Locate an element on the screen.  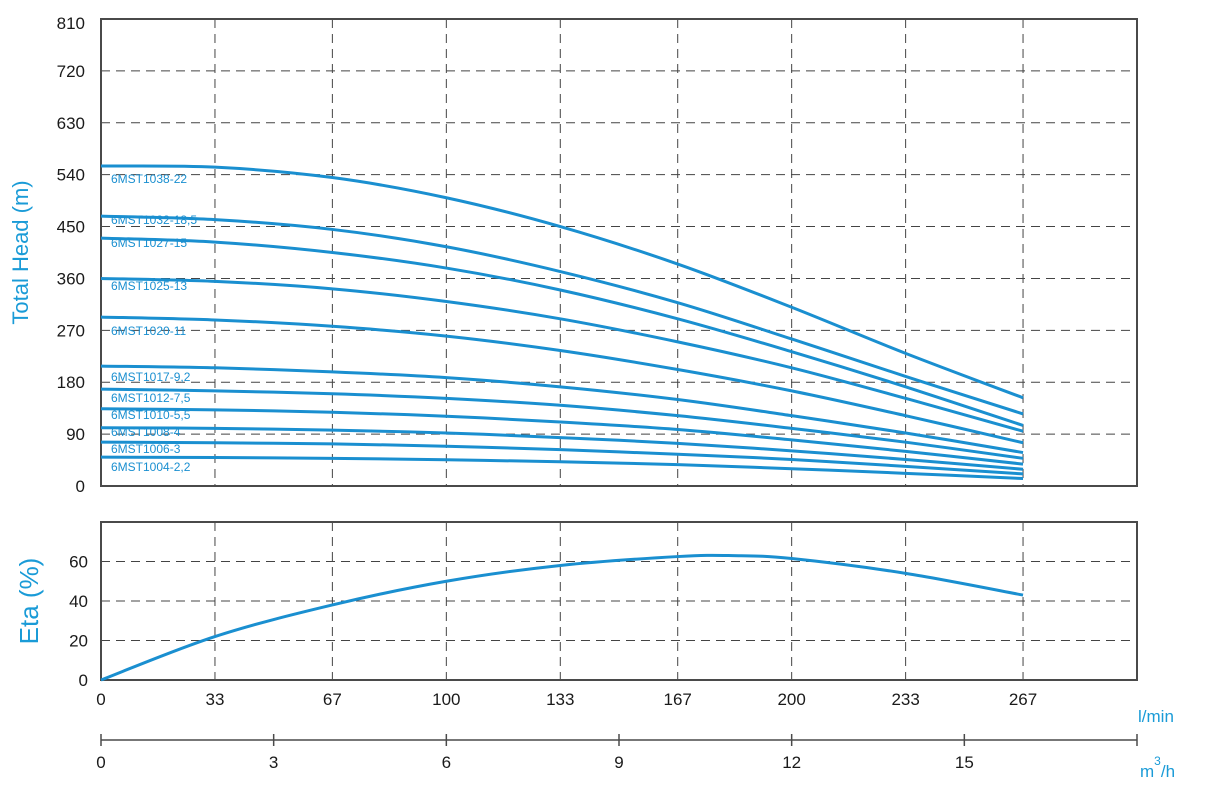
curve-label-0: 6MST1038-22 is located at coordinates (149, 179).